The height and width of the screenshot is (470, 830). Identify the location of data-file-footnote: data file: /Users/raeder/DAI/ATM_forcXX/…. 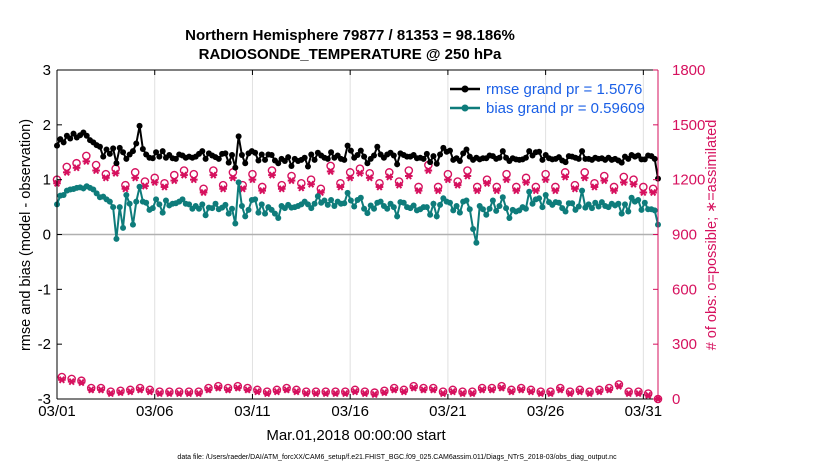
(397, 457).